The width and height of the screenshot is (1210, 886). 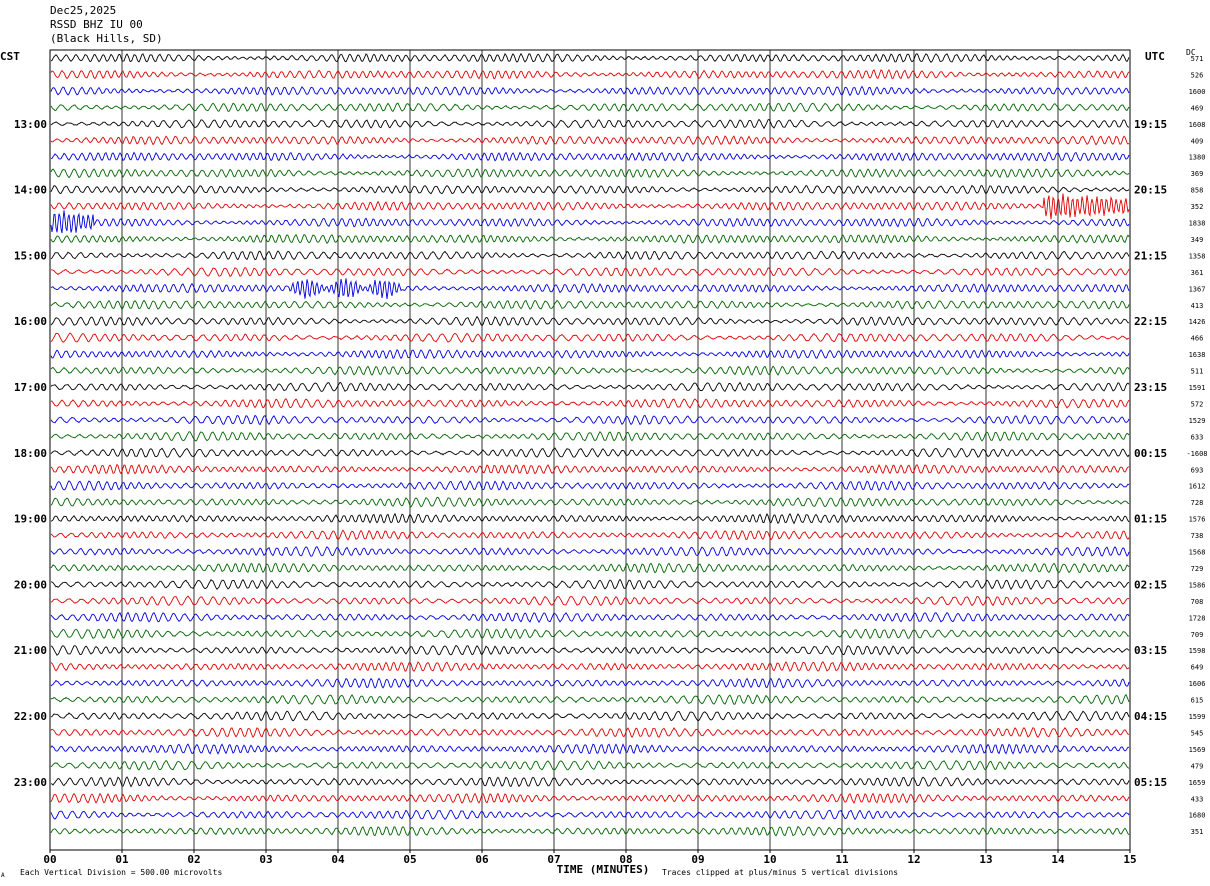 What do you see at coordinates (1197, 832) in the screenshot?
I see `dc-value: 351` at bounding box center [1197, 832].